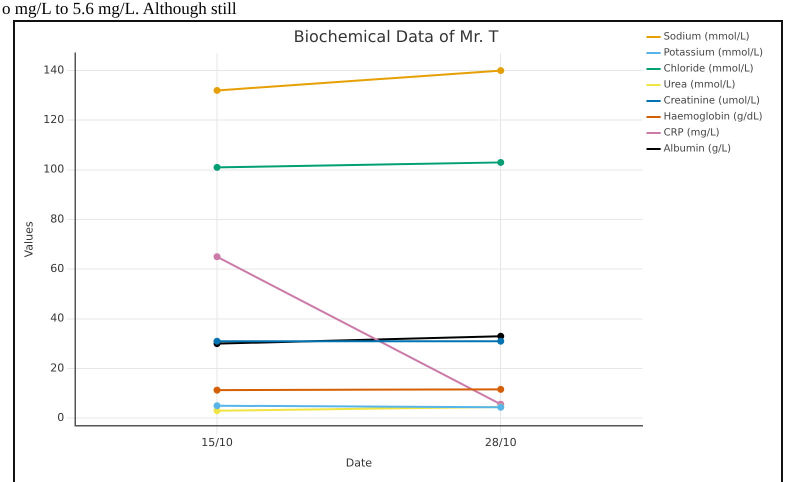  Describe the element at coordinates (500, 443) in the screenshot. I see `x-tick-label: 28/10` at that location.